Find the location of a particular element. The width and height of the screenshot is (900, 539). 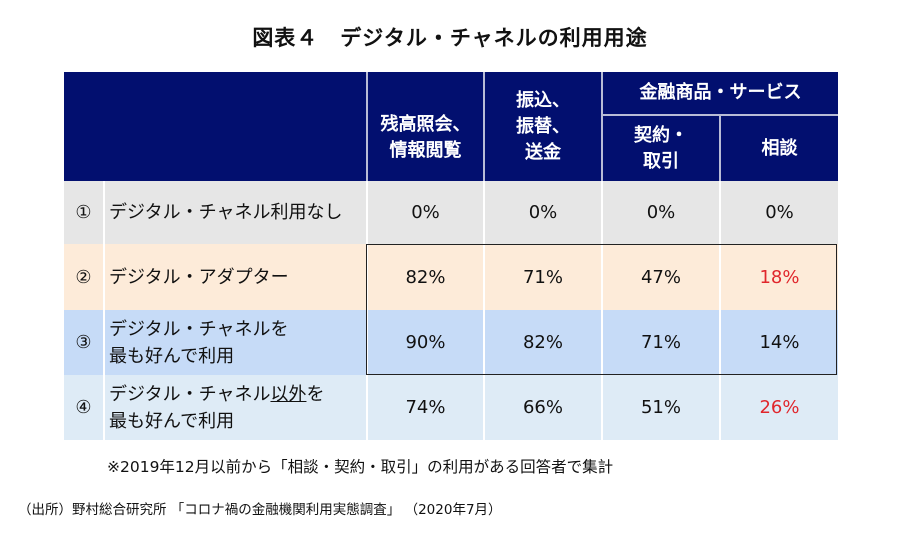

row-number: ② is located at coordinates (83, 277).